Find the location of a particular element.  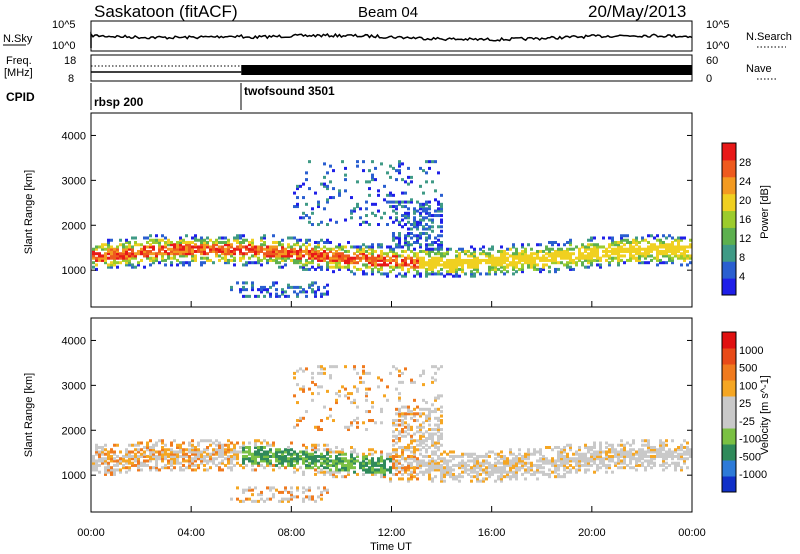

colorbar-tick-label: 500 is located at coordinates (748, 369).